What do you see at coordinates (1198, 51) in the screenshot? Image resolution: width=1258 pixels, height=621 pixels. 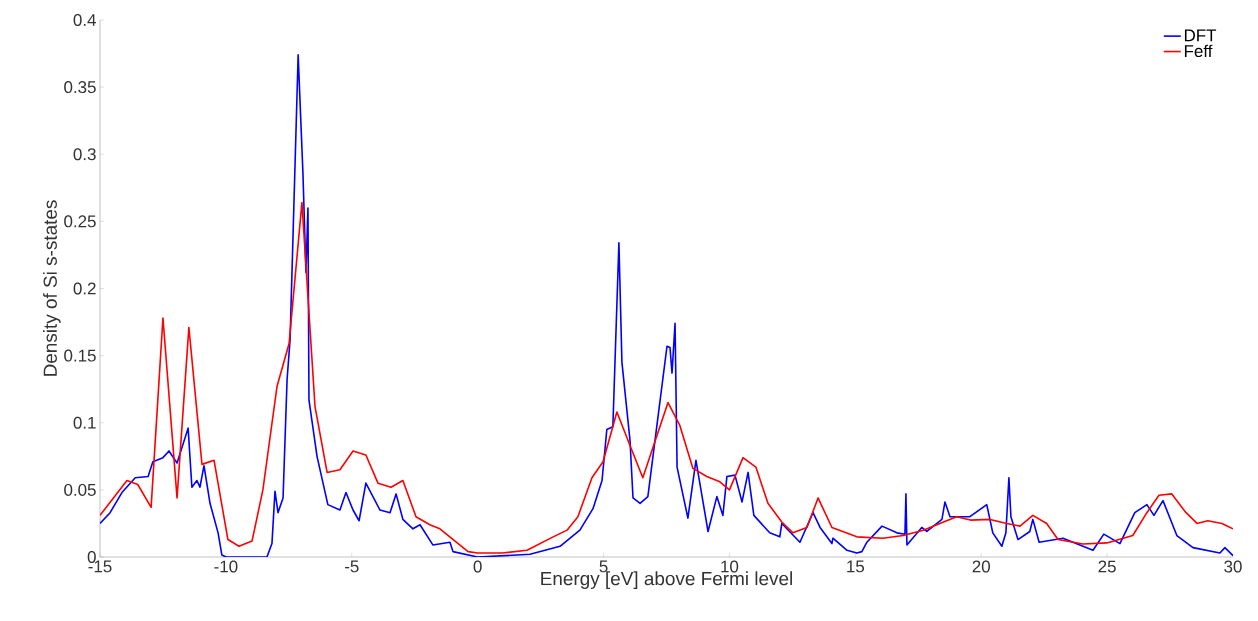 I see `legend-label: Feff` at bounding box center [1198, 51].